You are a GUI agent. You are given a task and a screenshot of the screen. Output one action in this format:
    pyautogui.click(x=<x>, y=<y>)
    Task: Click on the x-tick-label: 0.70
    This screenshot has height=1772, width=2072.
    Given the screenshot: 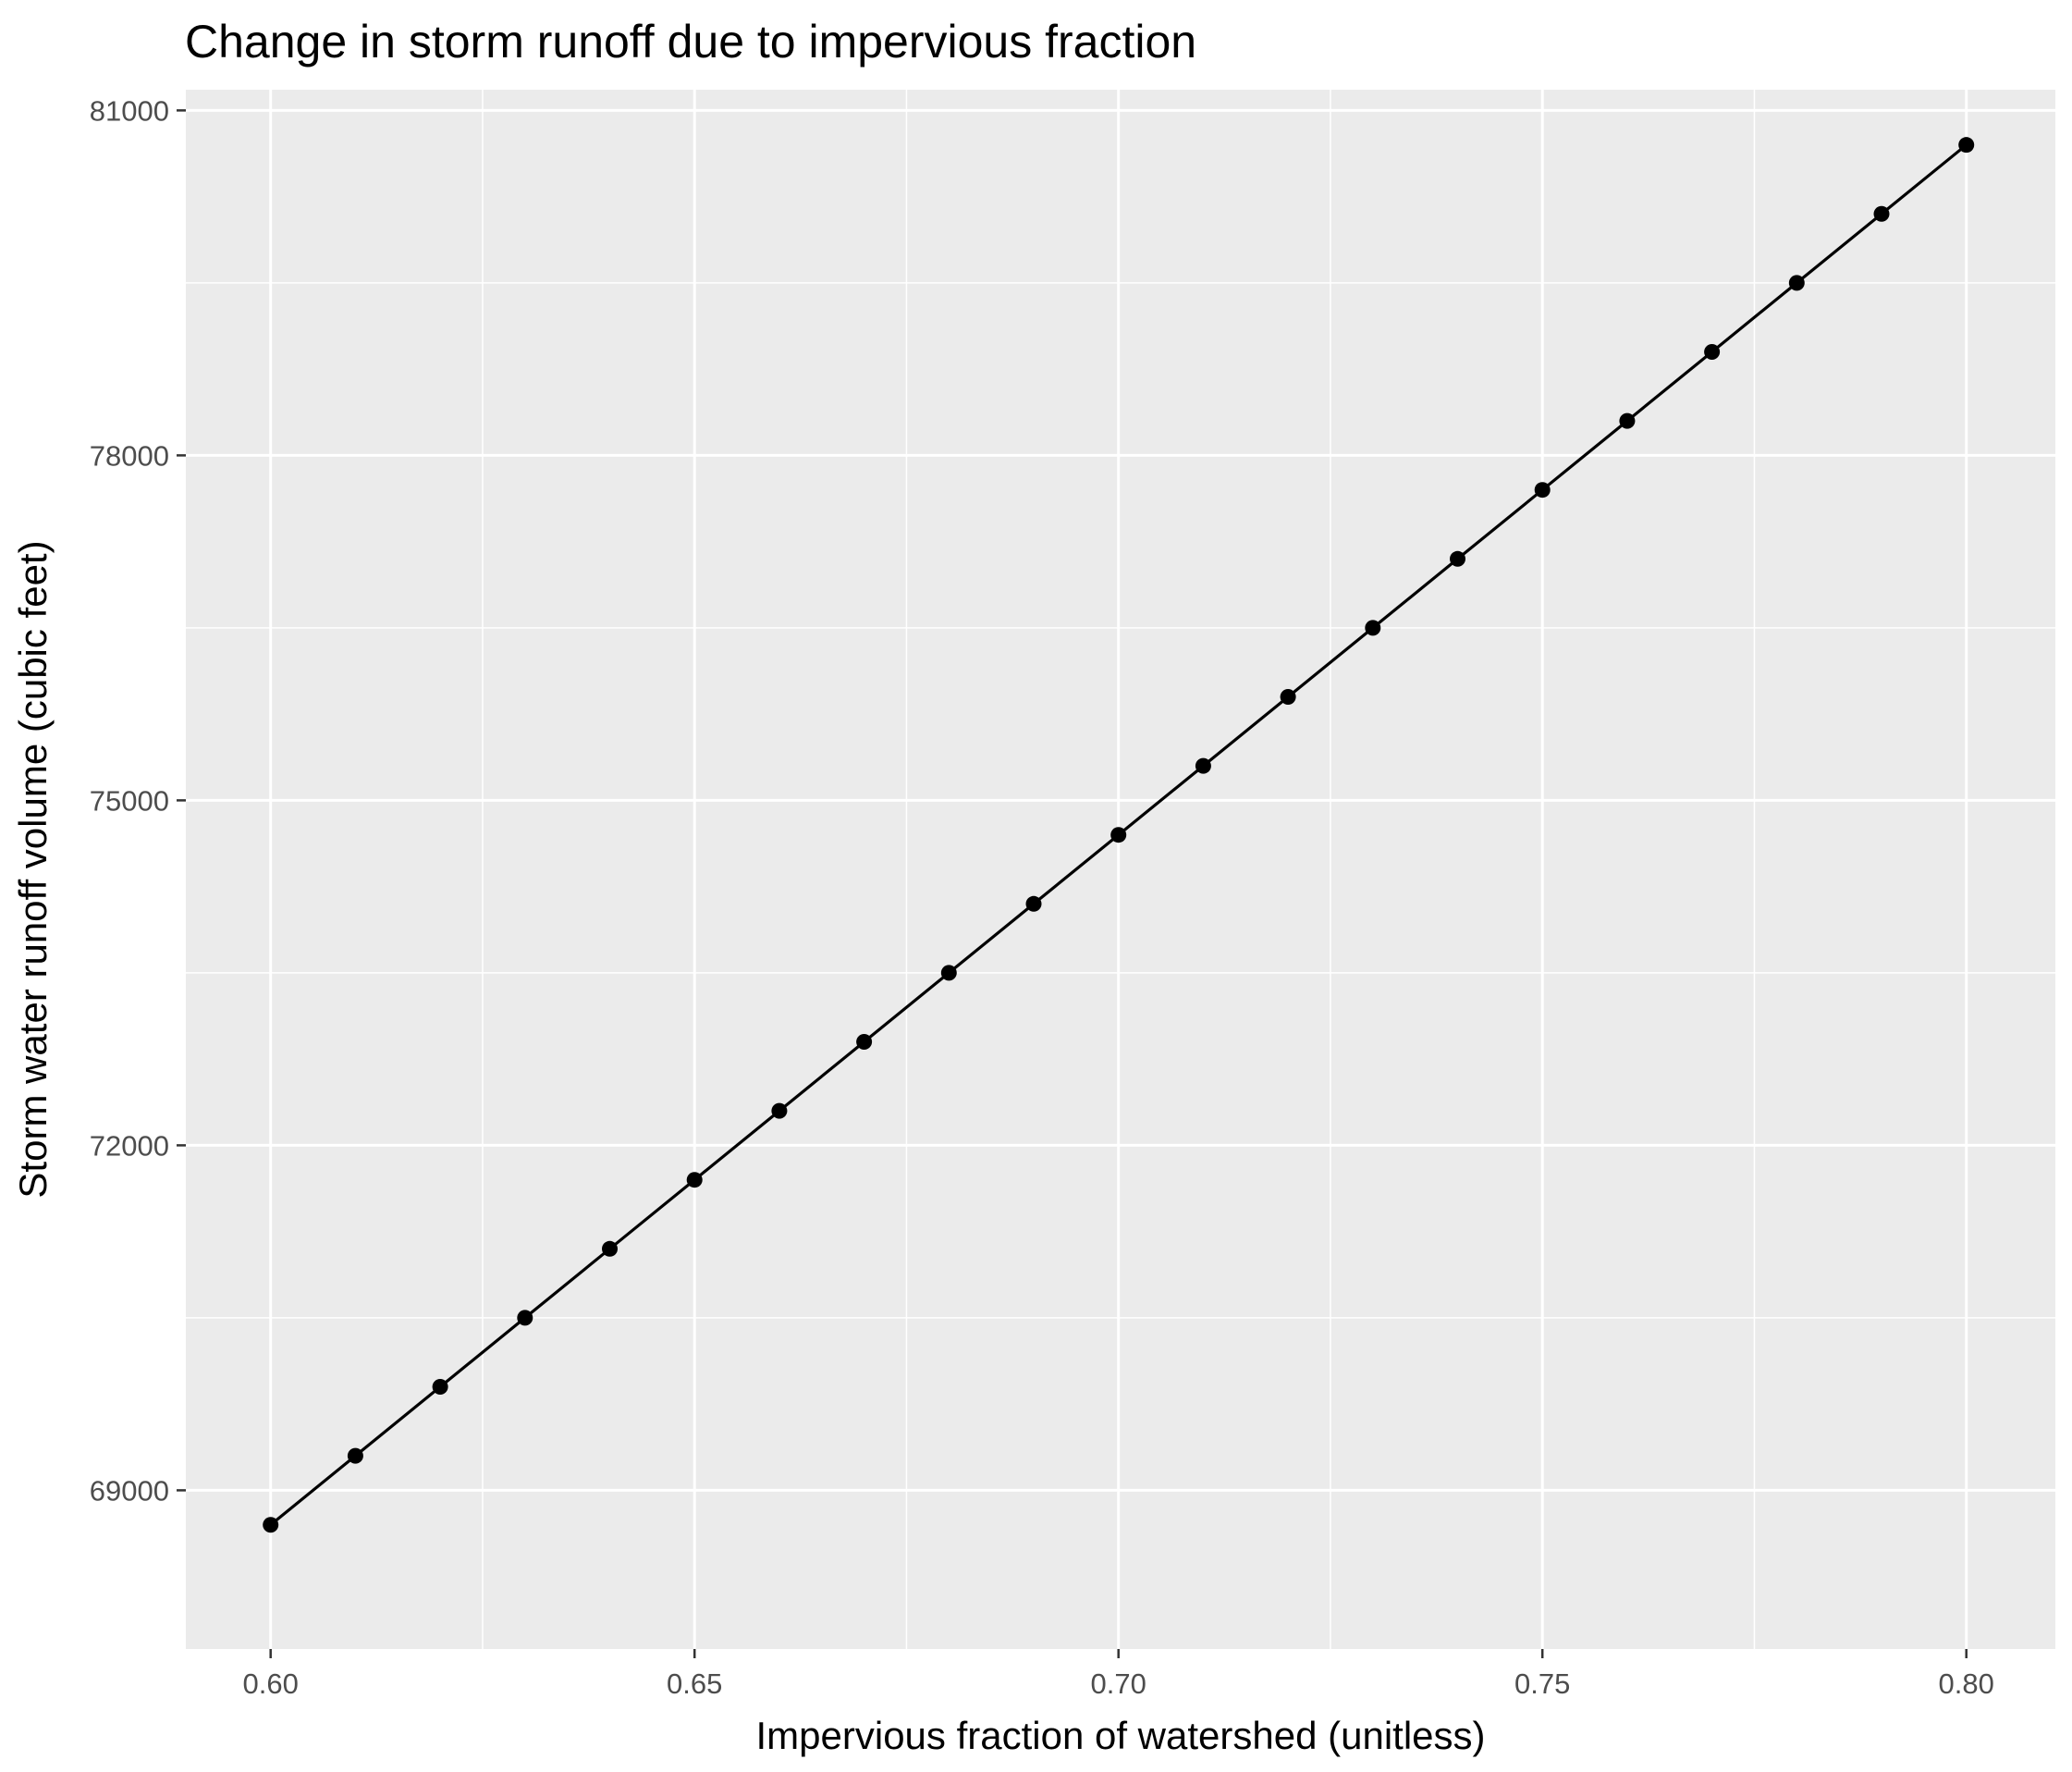 What is the action you would take?
    pyautogui.click(x=1118, y=1683)
    